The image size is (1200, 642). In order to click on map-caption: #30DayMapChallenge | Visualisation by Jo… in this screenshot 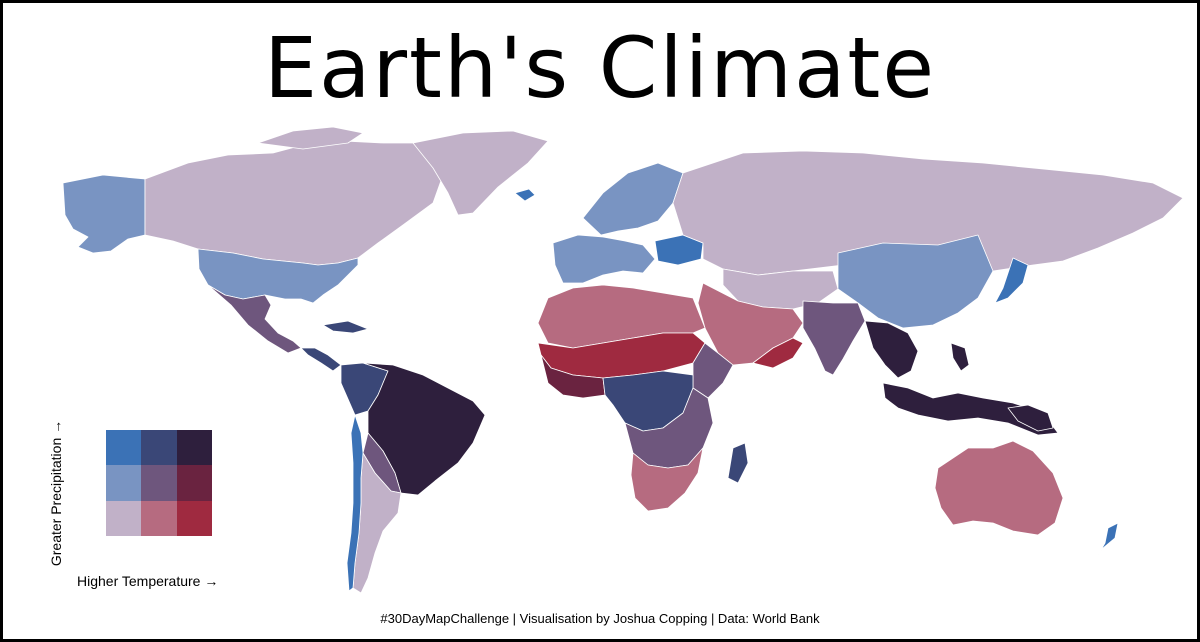, I will do `click(600, 618)`.